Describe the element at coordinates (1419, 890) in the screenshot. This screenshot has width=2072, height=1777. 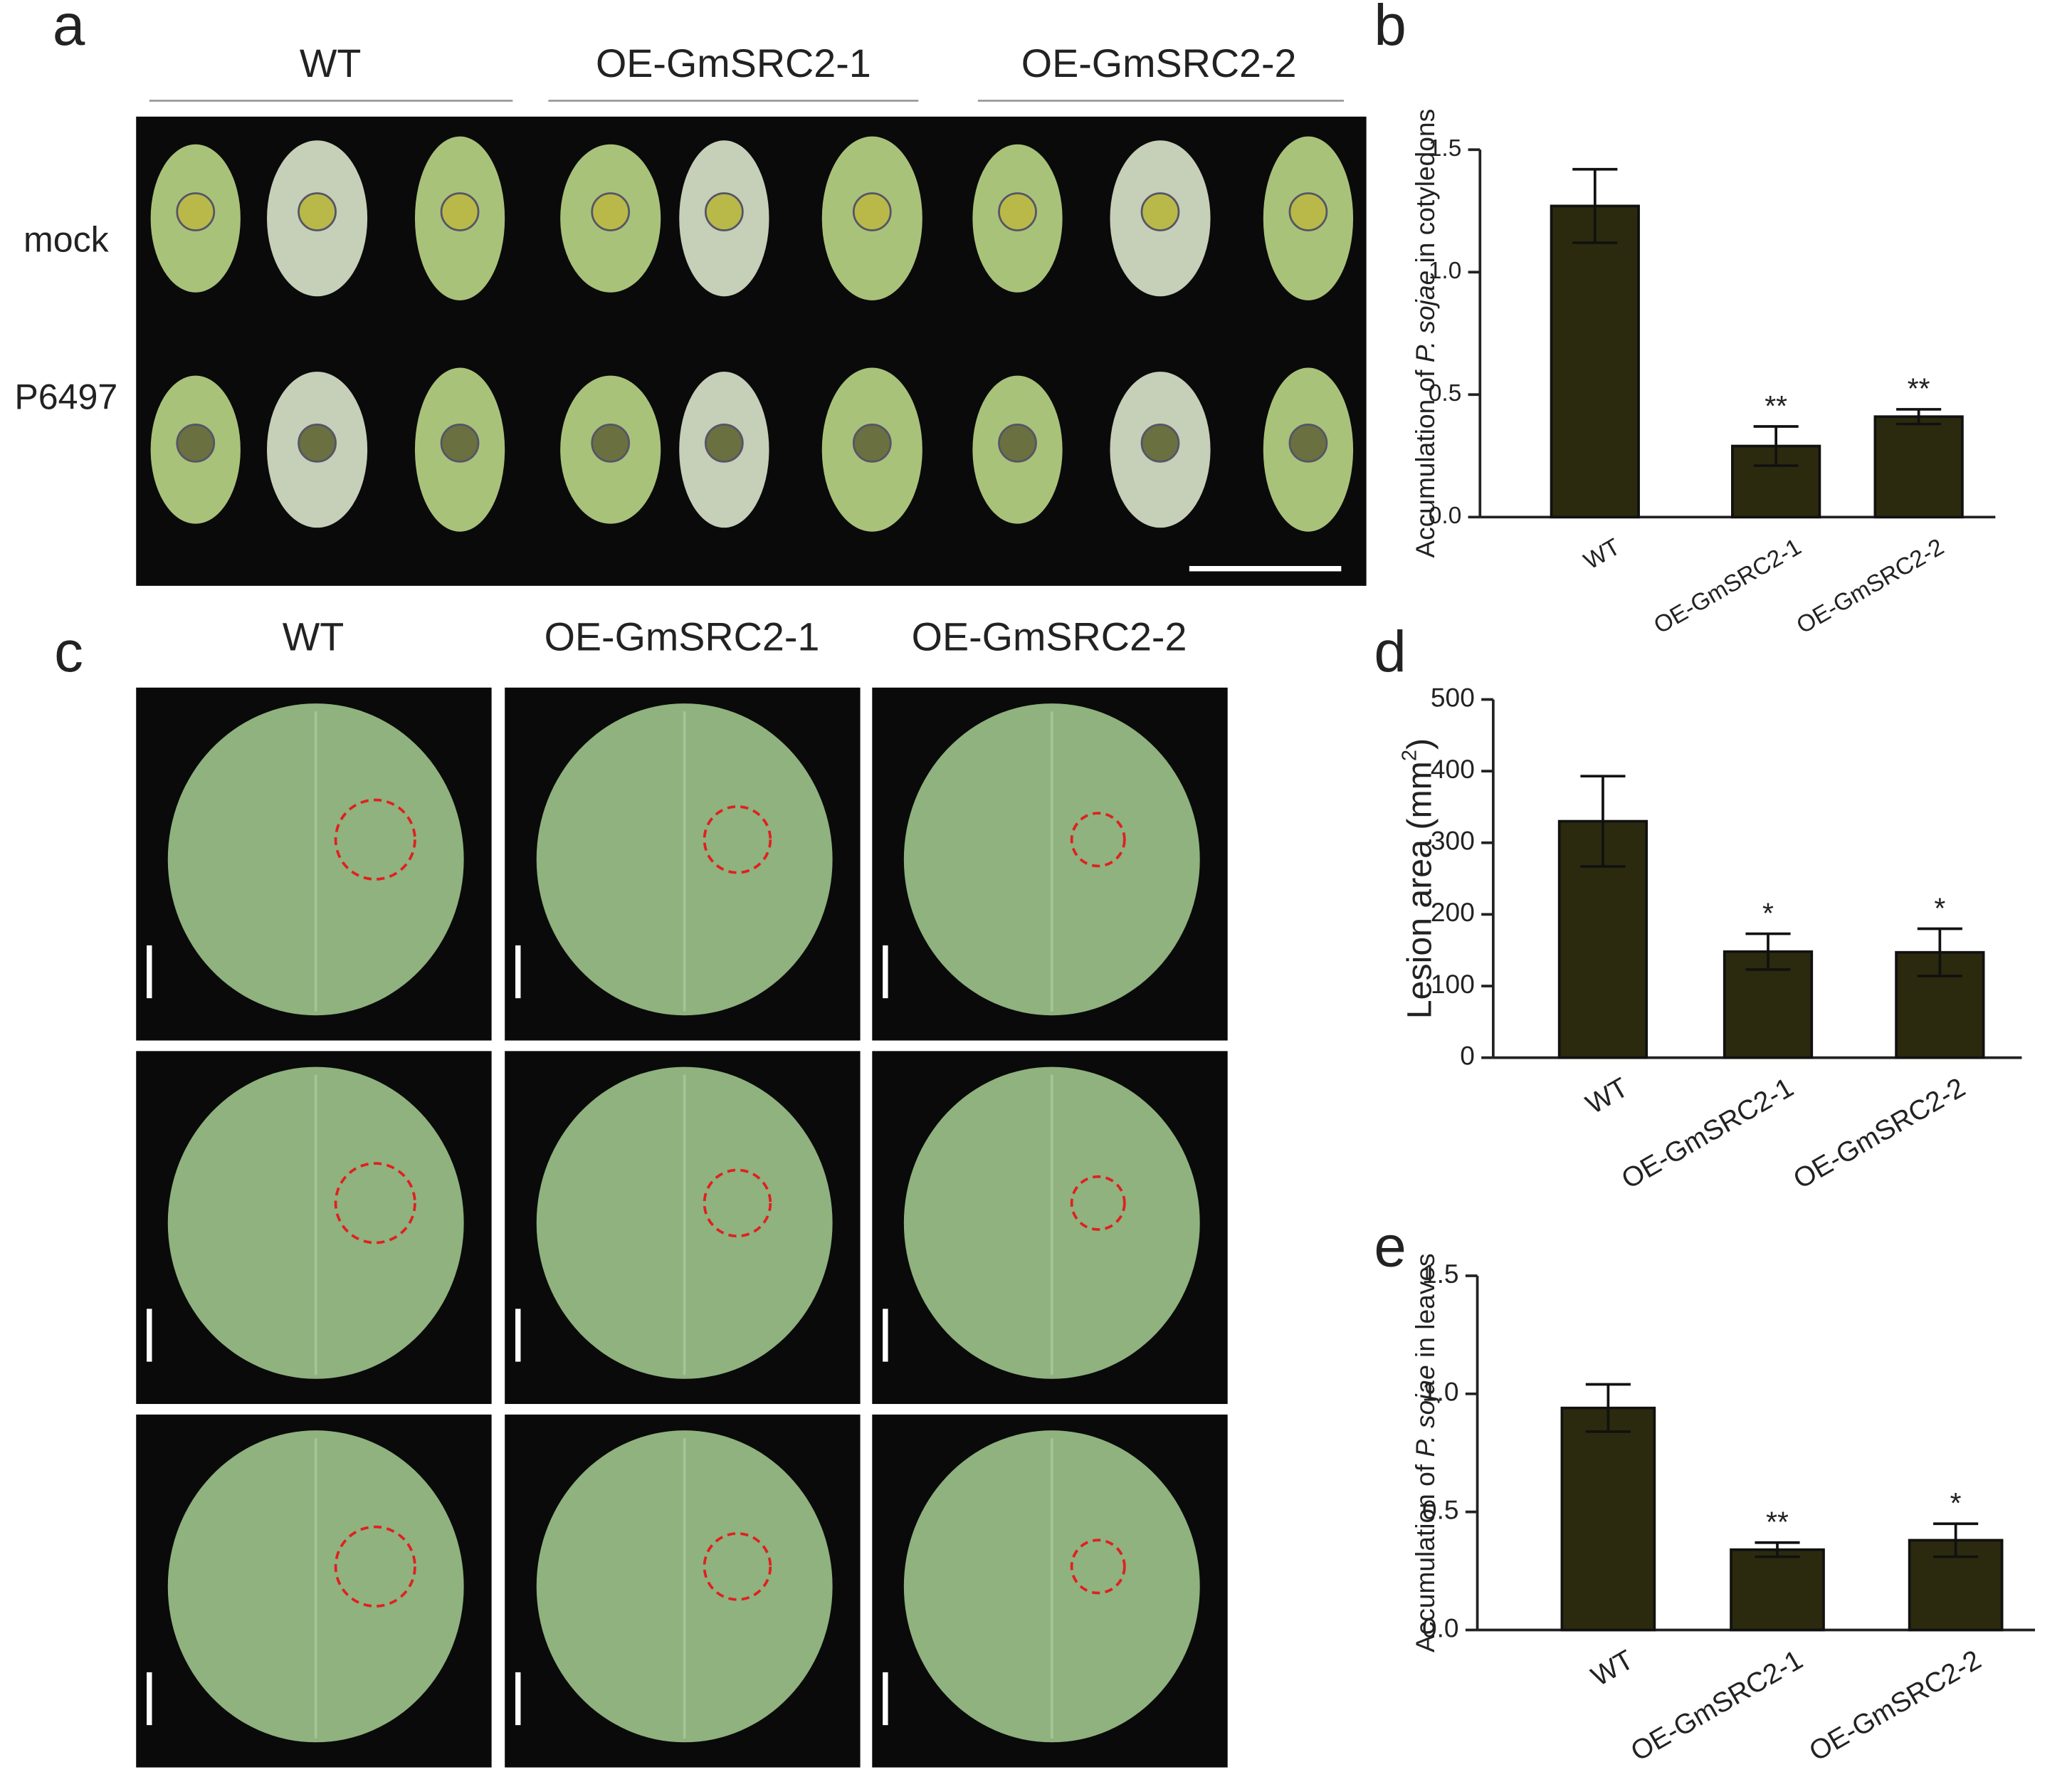
I see `y-axis-label-part: Lesion area (mm` at that location.